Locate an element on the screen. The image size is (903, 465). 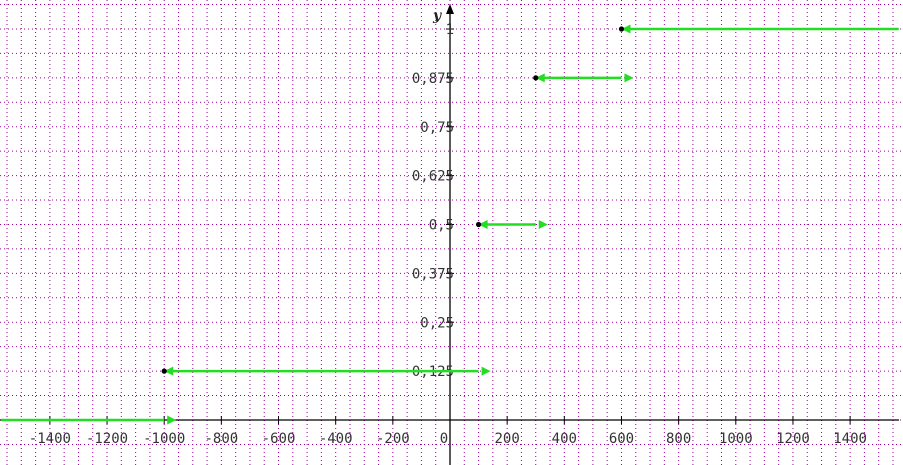
y-tick-label: 0,25 is located at coordinates (437, 323).